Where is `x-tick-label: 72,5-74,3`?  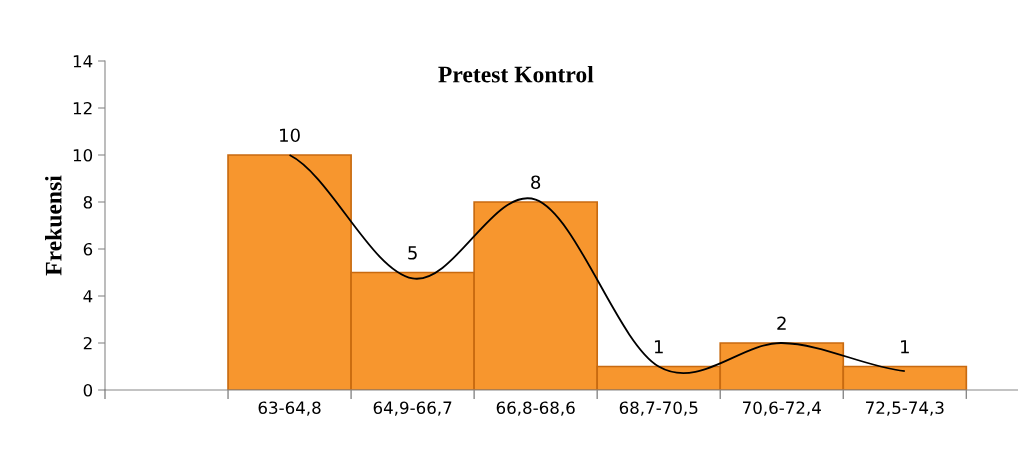 x-tick-label: 72,5-74,3 is located at coordinates (905, 408).